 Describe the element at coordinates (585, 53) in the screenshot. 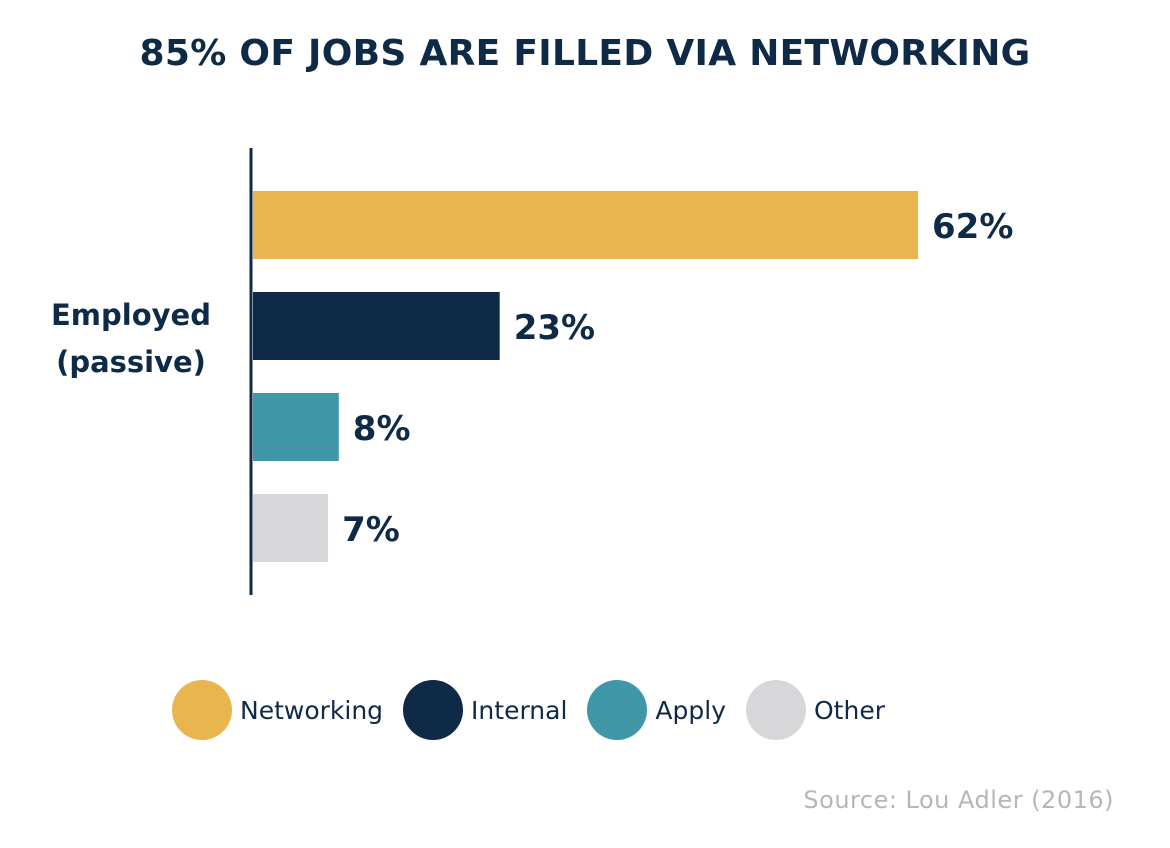

I see `chart-title: 85% OF JOBS ARE FILLED VIA NETWORKING` at that location.